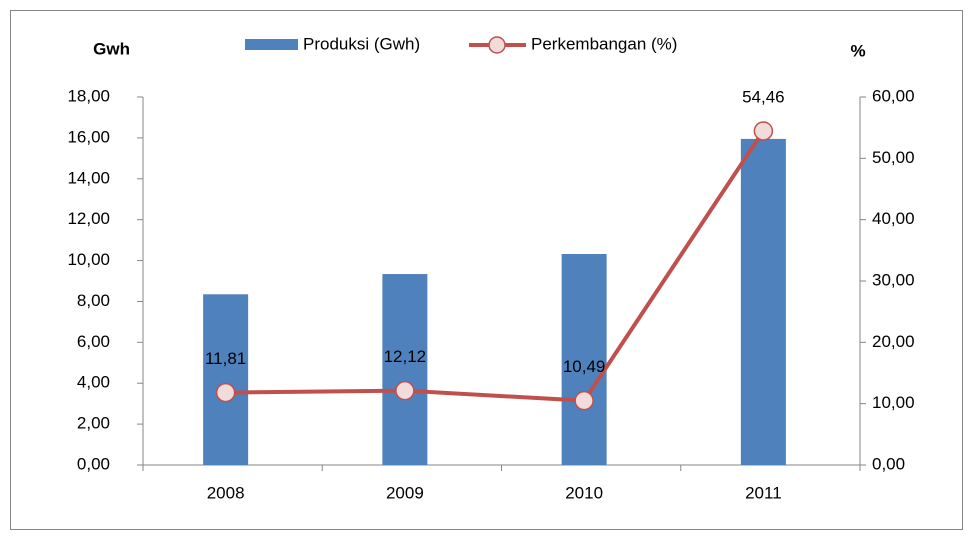 This screenshot has width=973, height=541. What do you see at coordinates (604, 43) in the screenshot?
I see `legend-label: Perkembangan (%)` at bounding box center [604, 43].